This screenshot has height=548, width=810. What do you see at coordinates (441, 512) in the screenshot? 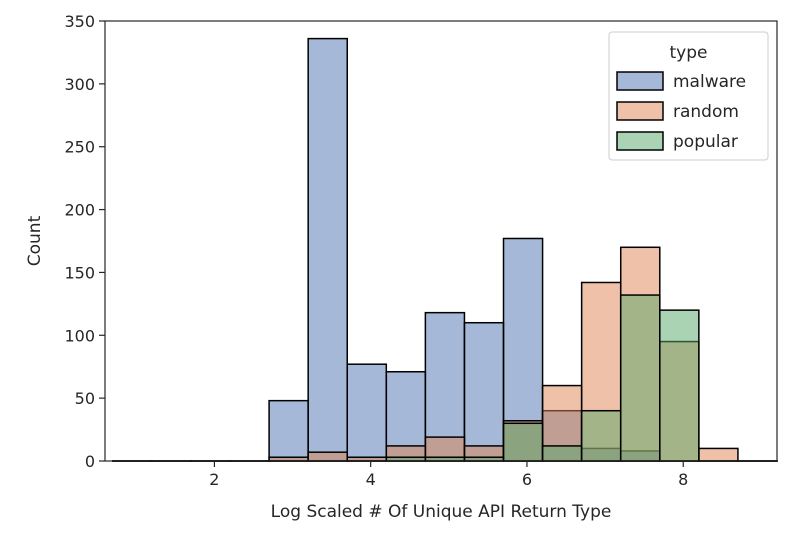
I see `x-axis-label: Log Scaled # Of Unique API Return Type` at bounding box center [441, 512].